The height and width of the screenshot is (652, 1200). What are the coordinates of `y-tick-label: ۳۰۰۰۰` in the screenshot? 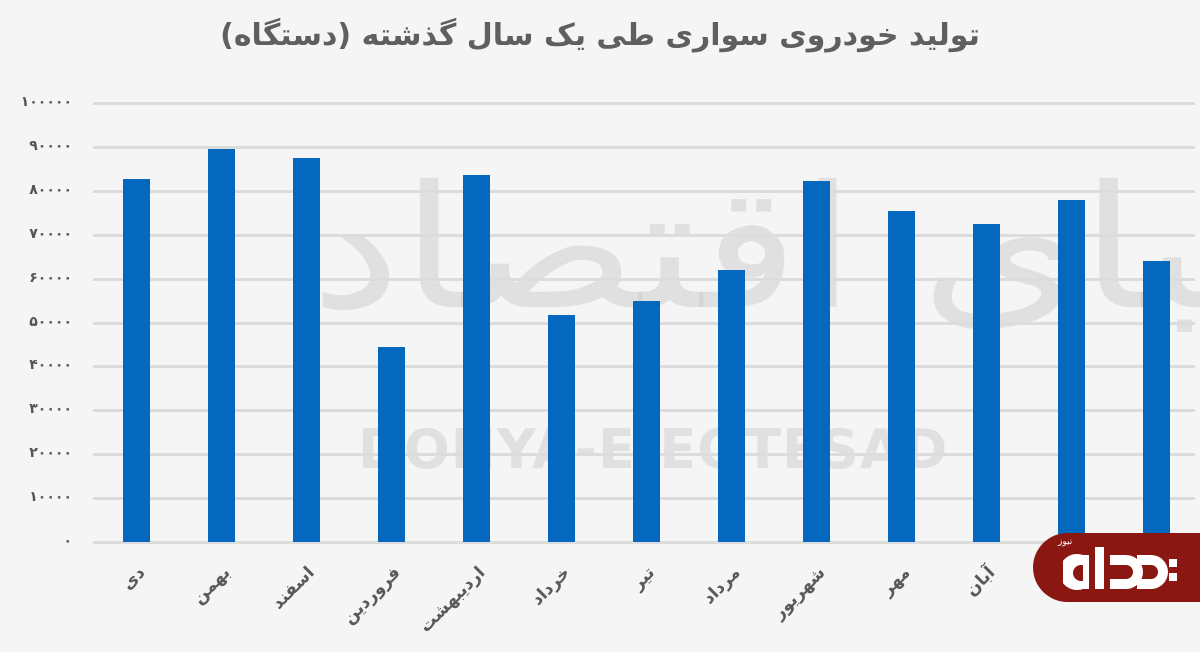 It's located at (50, 409).